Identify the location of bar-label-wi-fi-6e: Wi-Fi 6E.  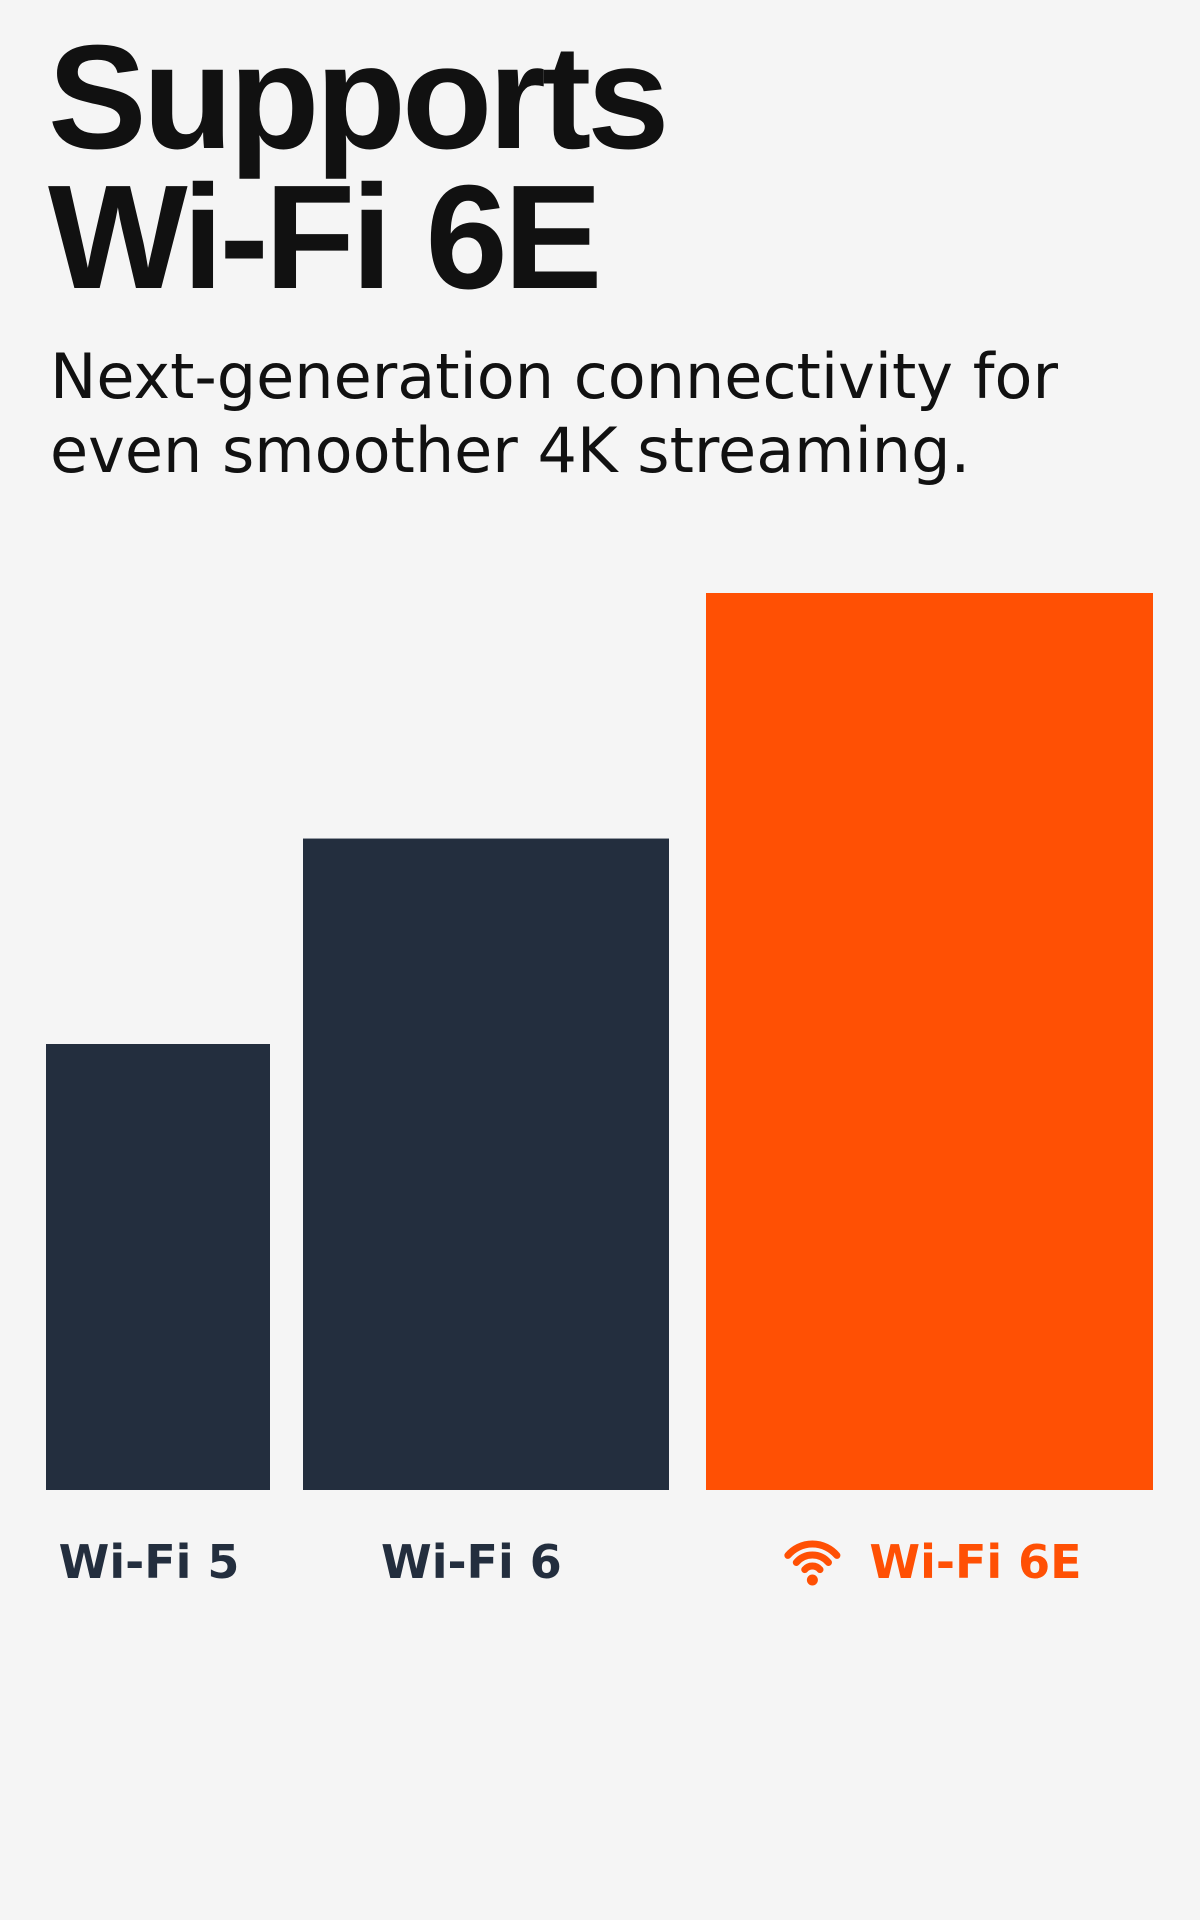
(975, 1562).